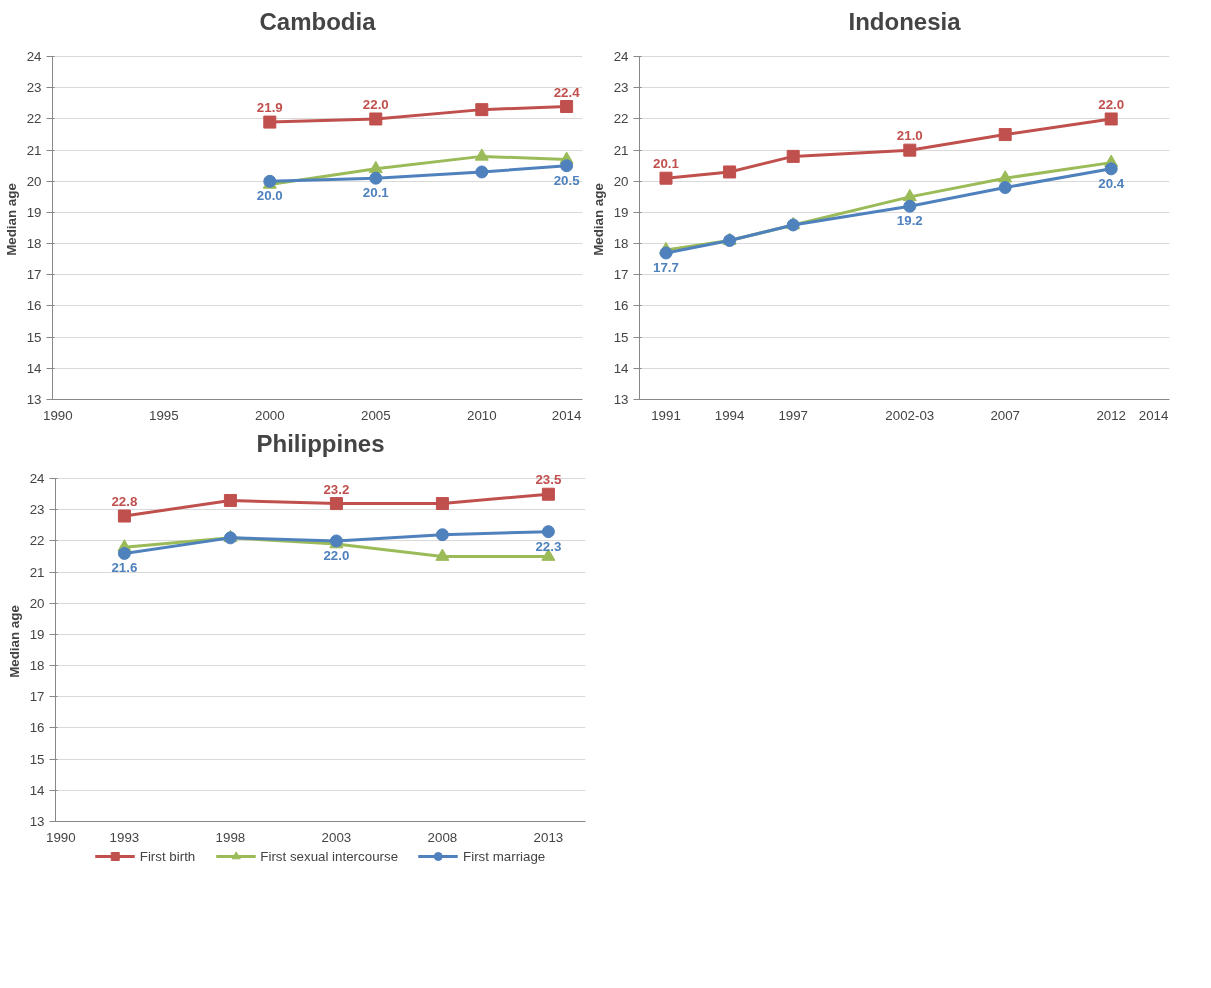 This screenshot has width=1211, height=988. Describe the element at coordinates (905, 21) in the screenshot. I see `chart-title: Indonesia` at that location.